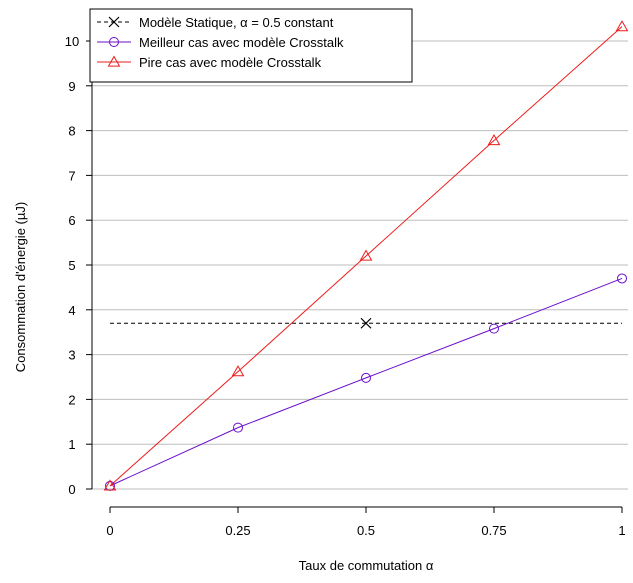 This screenshot has height=583, width=633. What do you see at coordinates (230, 62) in the screenshot?
I see `legend-label: Pire cas avec modèle Crosstalk` at bounding box center [230, 62].